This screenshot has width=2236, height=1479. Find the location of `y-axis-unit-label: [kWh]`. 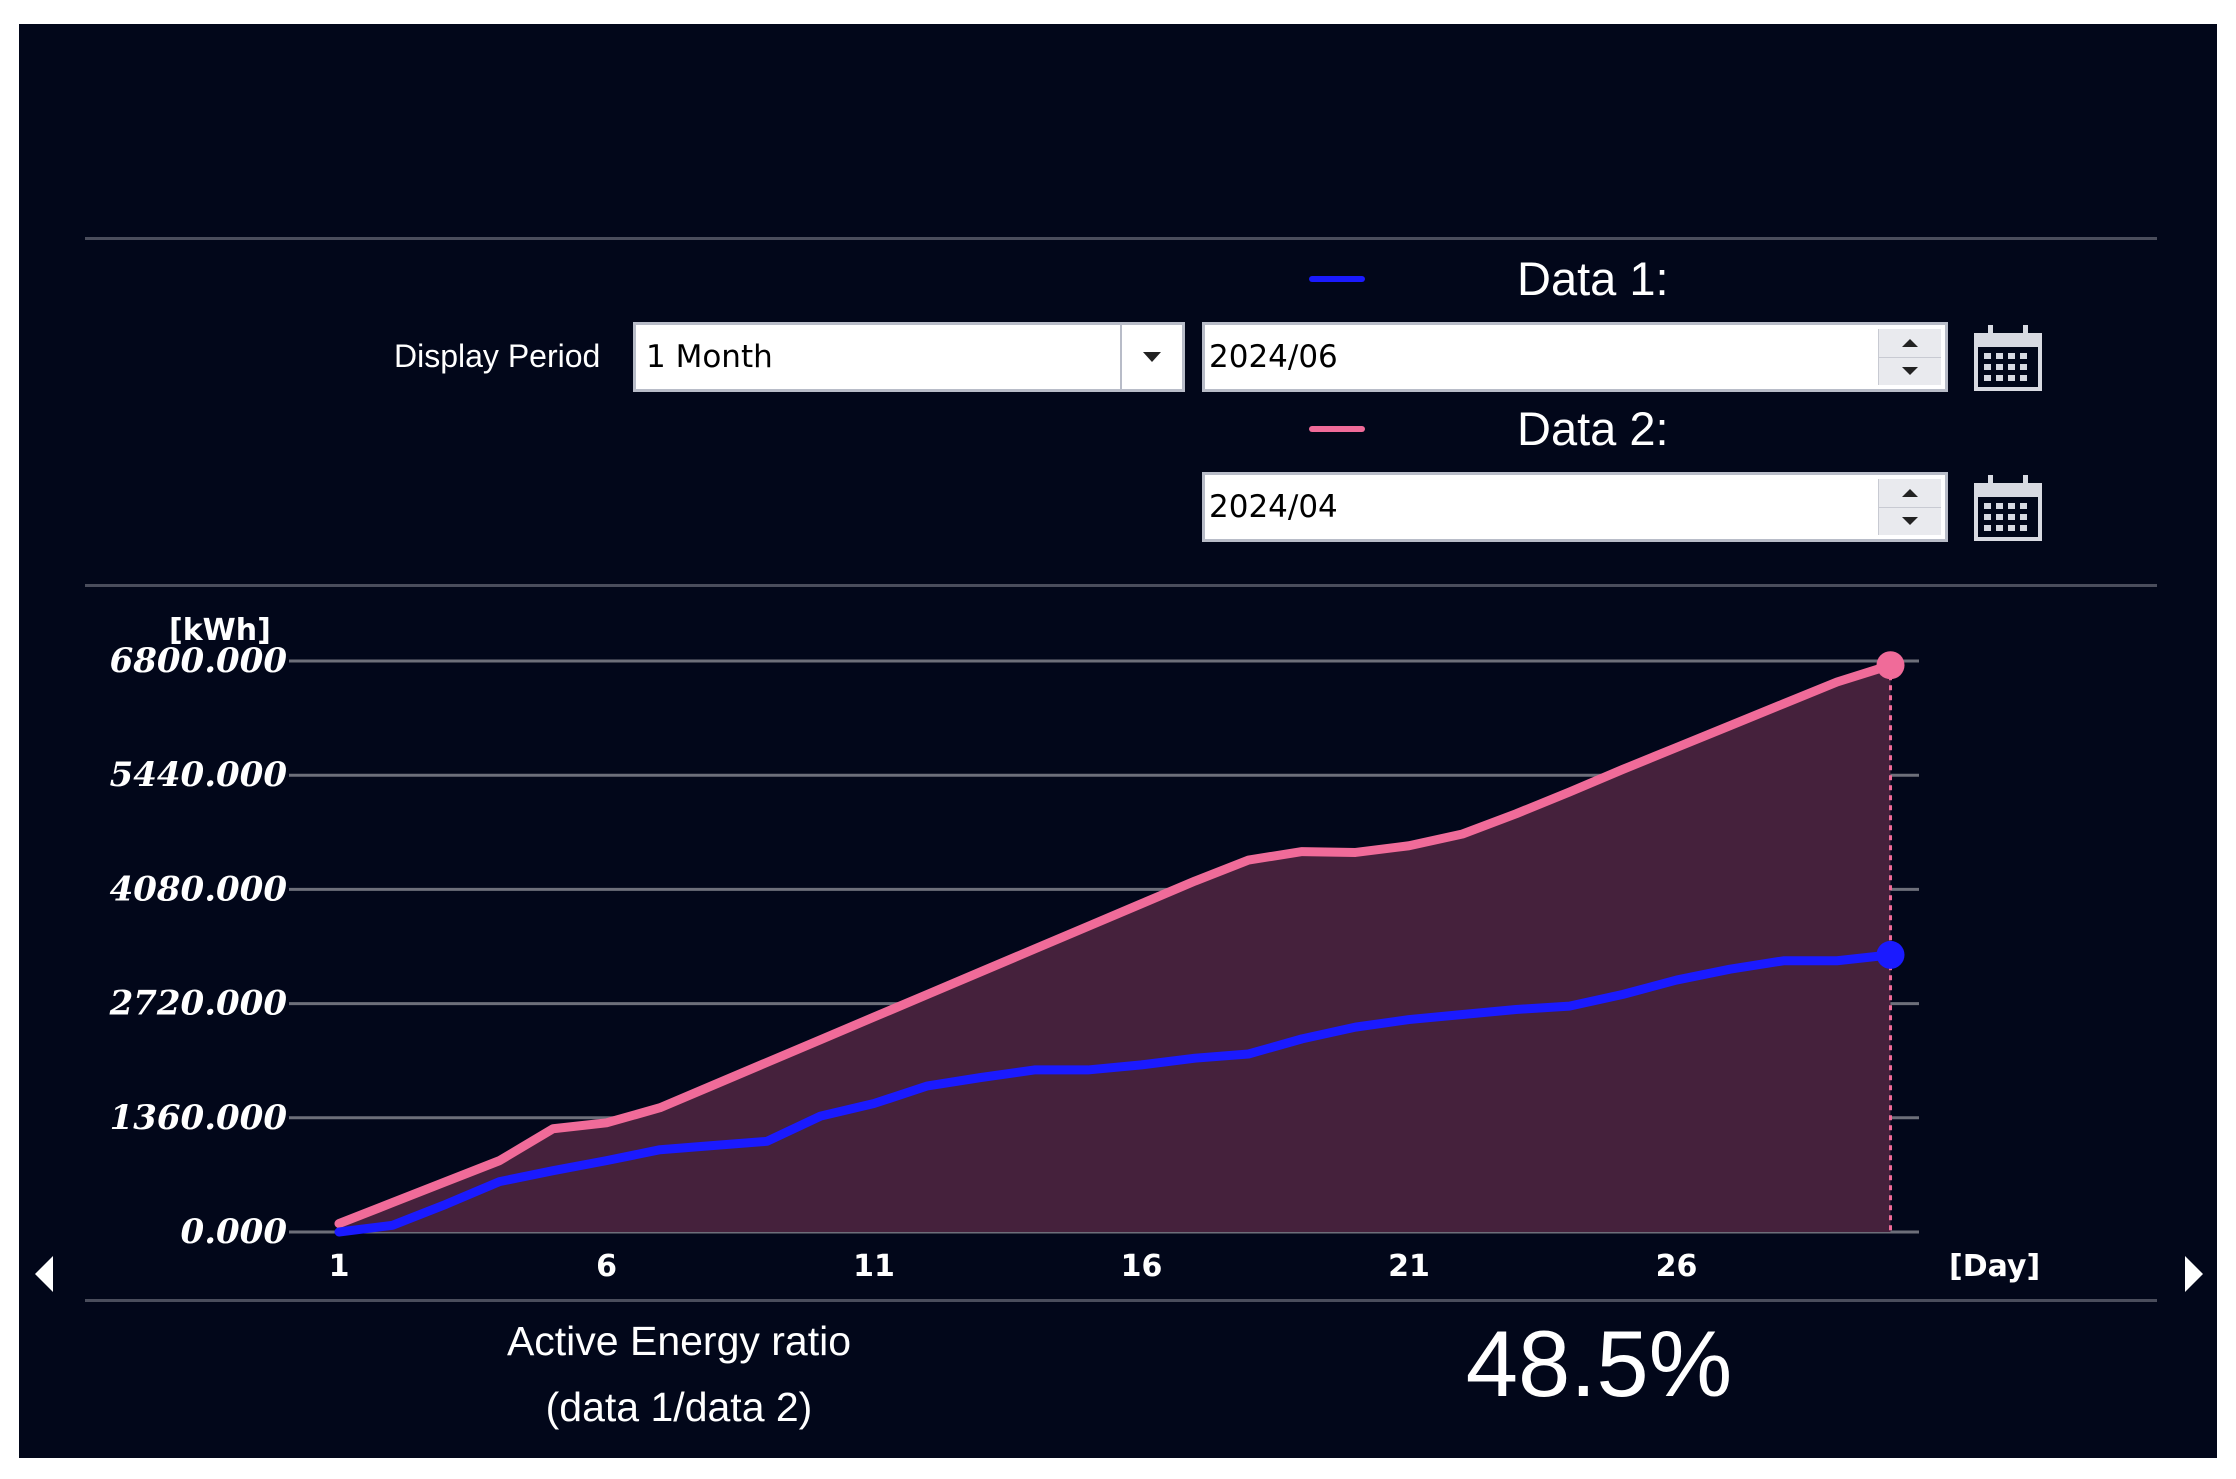

y-axis-unit-label: [kWh] is located at coordinates (220, 630).